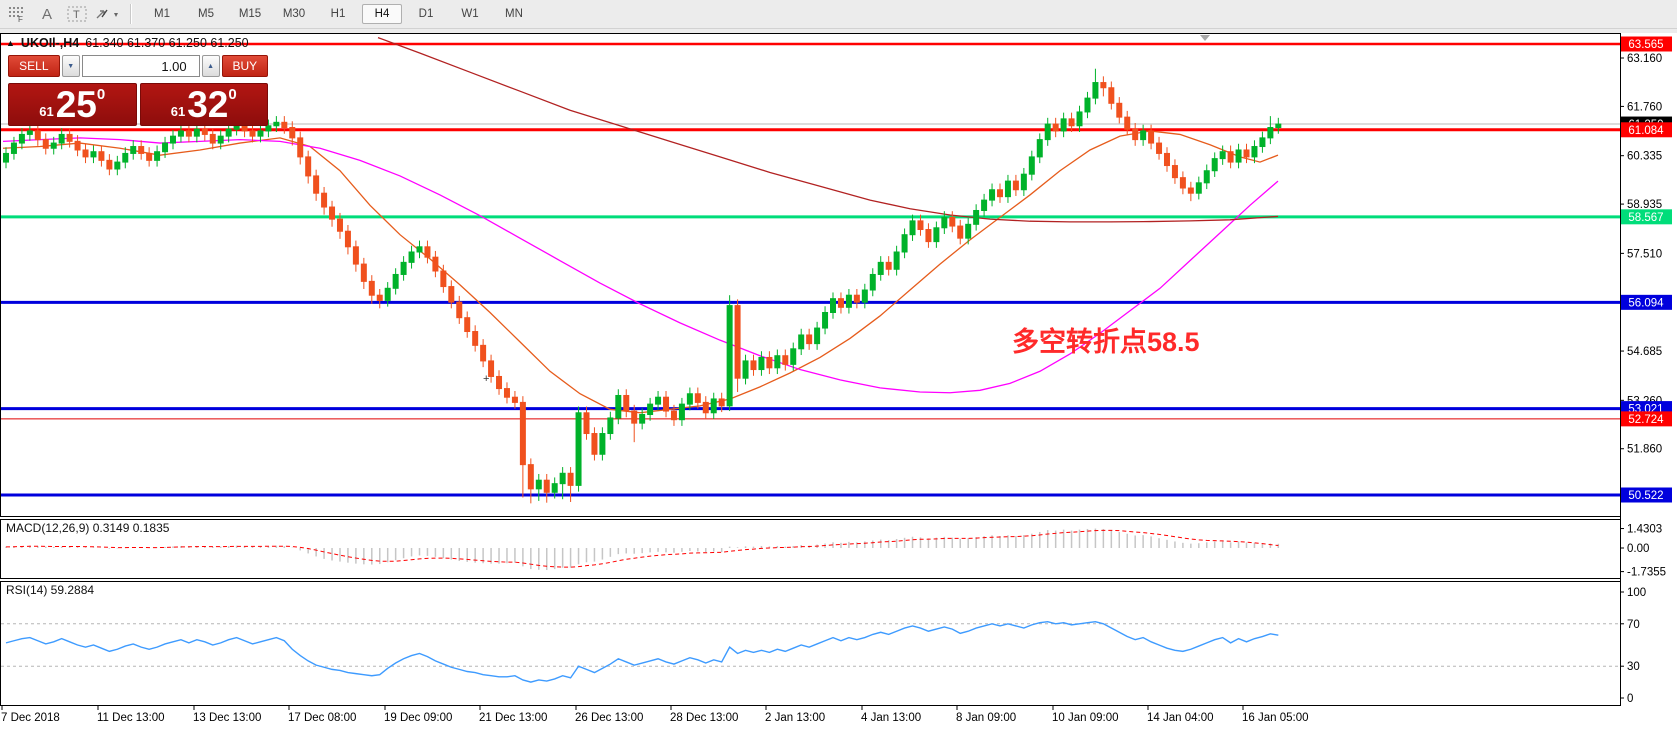  What do you see at coordinates (294, 14) in the screenshot?
I see `timeframe-button-M30: M30` at bounding box center [294, 14].